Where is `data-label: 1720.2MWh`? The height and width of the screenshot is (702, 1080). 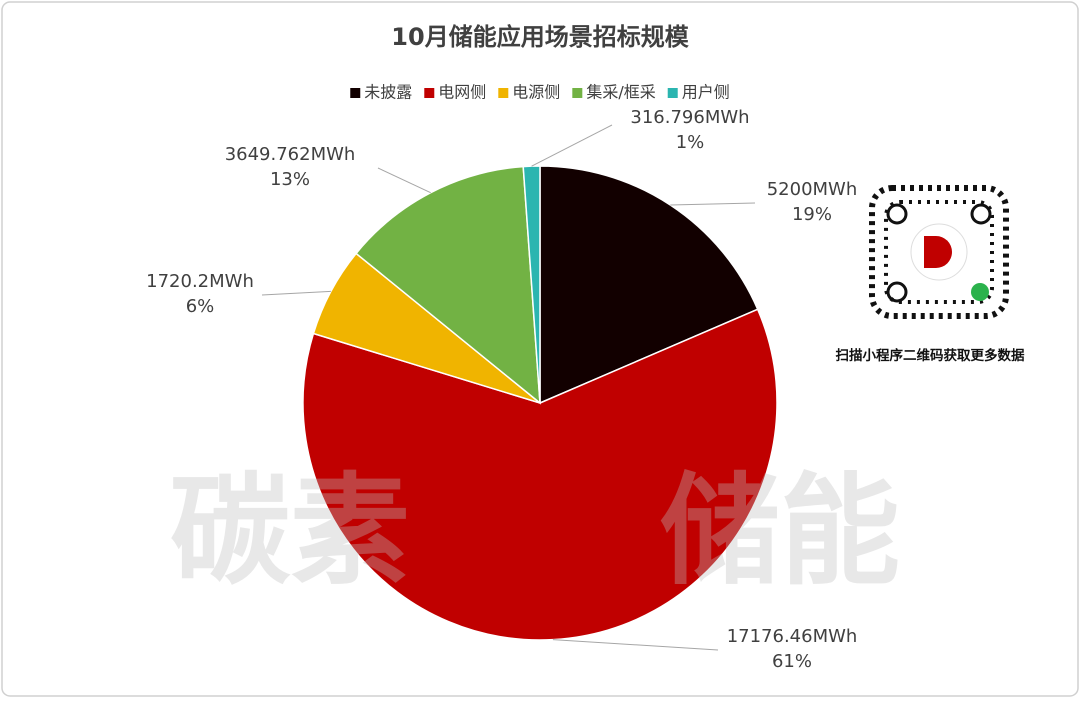 data-label: 1720.2MWh is located at coordinates (200, 281).